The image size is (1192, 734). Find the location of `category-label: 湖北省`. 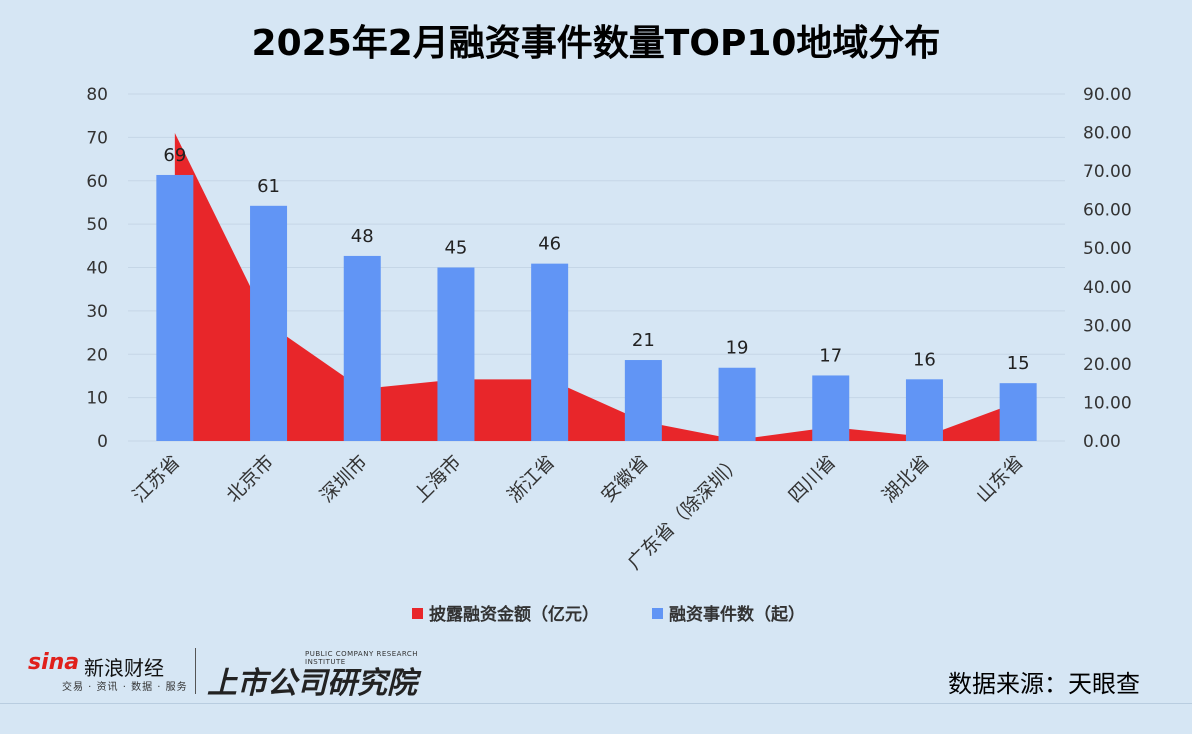

category-label: 湖北省 is located at coordinates (906, 479).